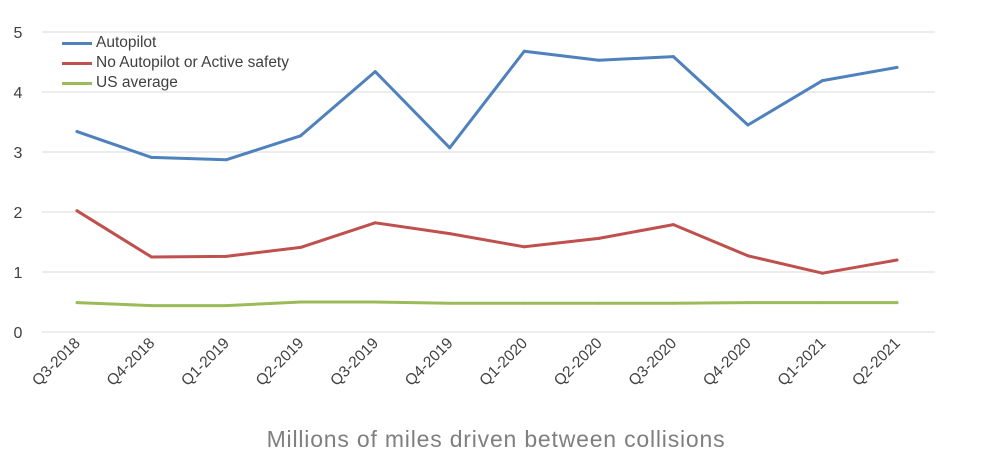 This screenshot has width=992, height=463. Describe the element at coordinates (77, 43) in the screenshot. I see `legend-swatch-autopilot` at that location.